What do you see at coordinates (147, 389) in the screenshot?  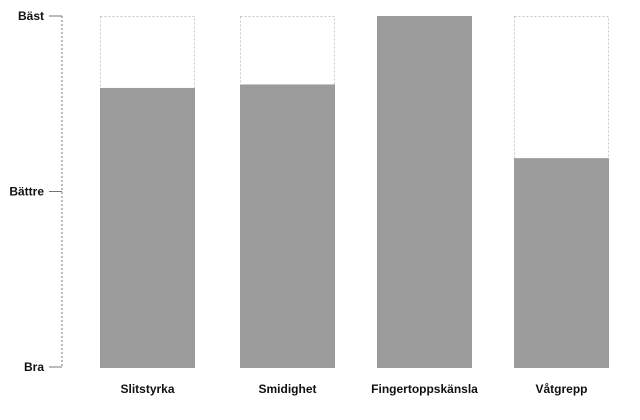 I see `x-tick-label: Slitstyrka` at bounding box center [147, 389].